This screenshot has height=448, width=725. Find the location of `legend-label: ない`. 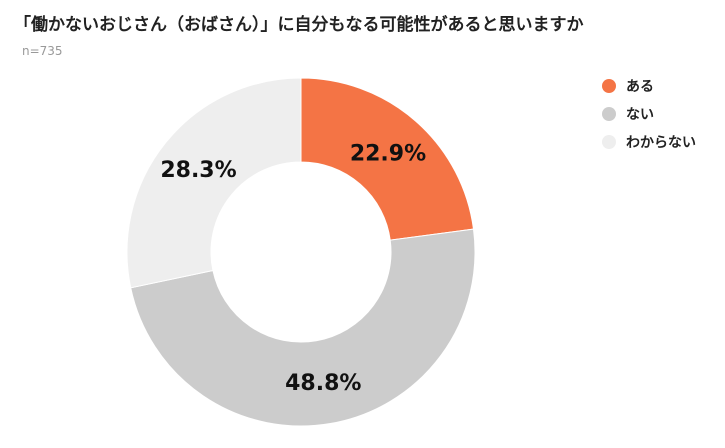

legend-label: ない is located at coordinates (640, 115).